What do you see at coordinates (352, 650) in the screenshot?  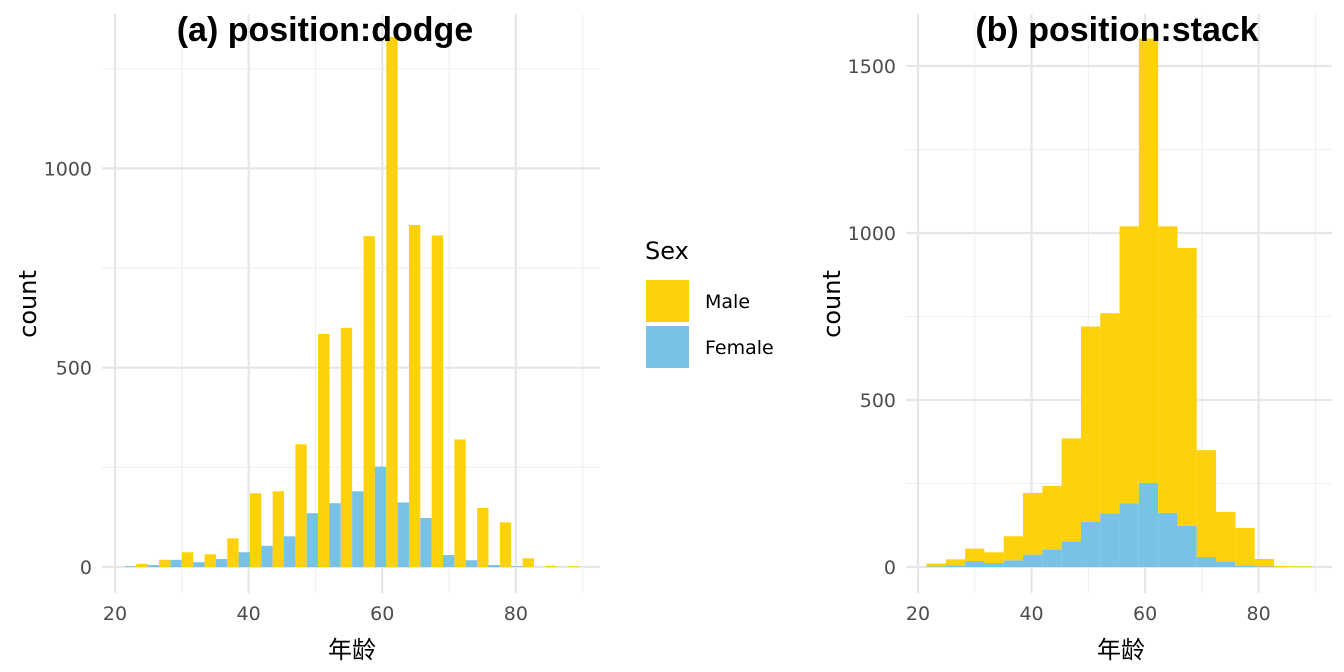 I see `panel-a-x-axis-title: 年龄` at bounding box center [352, 650].